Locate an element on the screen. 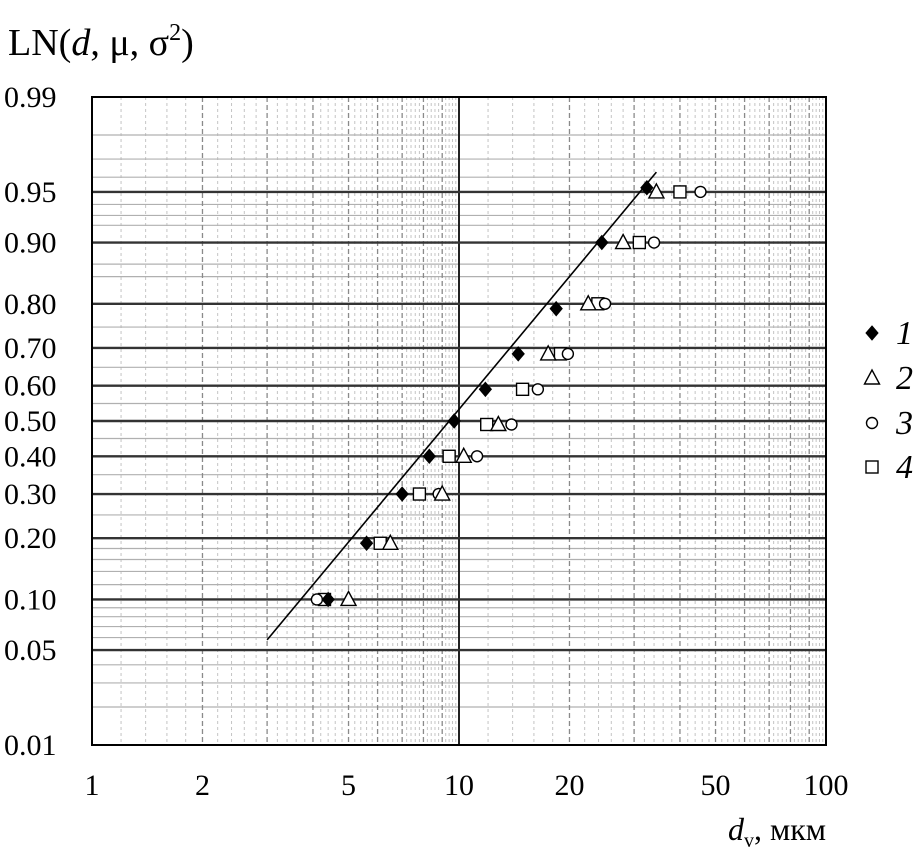 This screenshot has height=865, width=923. legend-label-2: 2 is located at coordinates (904, 378).